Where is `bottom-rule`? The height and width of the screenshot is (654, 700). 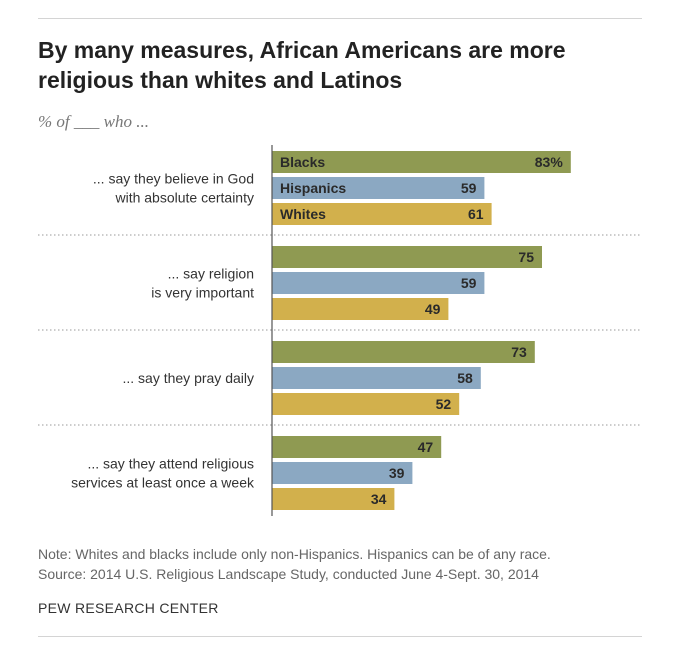
bottom-rule is located at coordinates (340, 636).